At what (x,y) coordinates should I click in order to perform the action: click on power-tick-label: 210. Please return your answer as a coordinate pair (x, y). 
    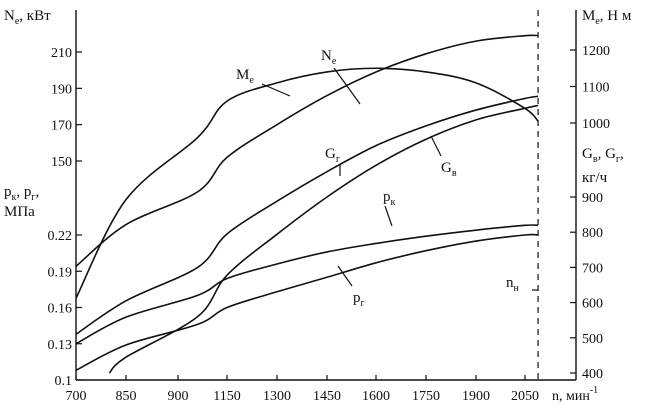
    Looking at the image, I should click on (61, 53).